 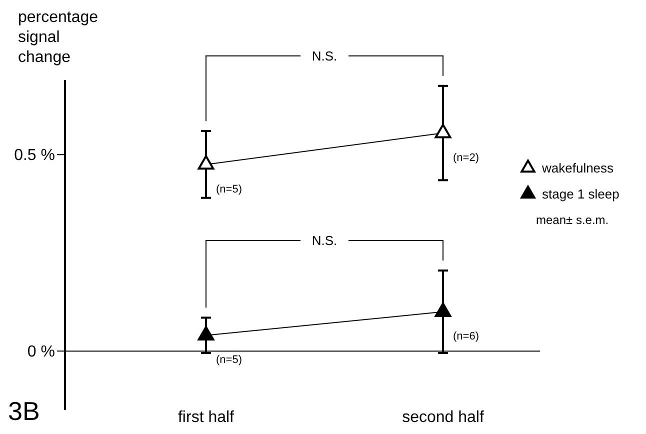 I want to click on legend-label: wakefulness, so click(x=577, y=168).